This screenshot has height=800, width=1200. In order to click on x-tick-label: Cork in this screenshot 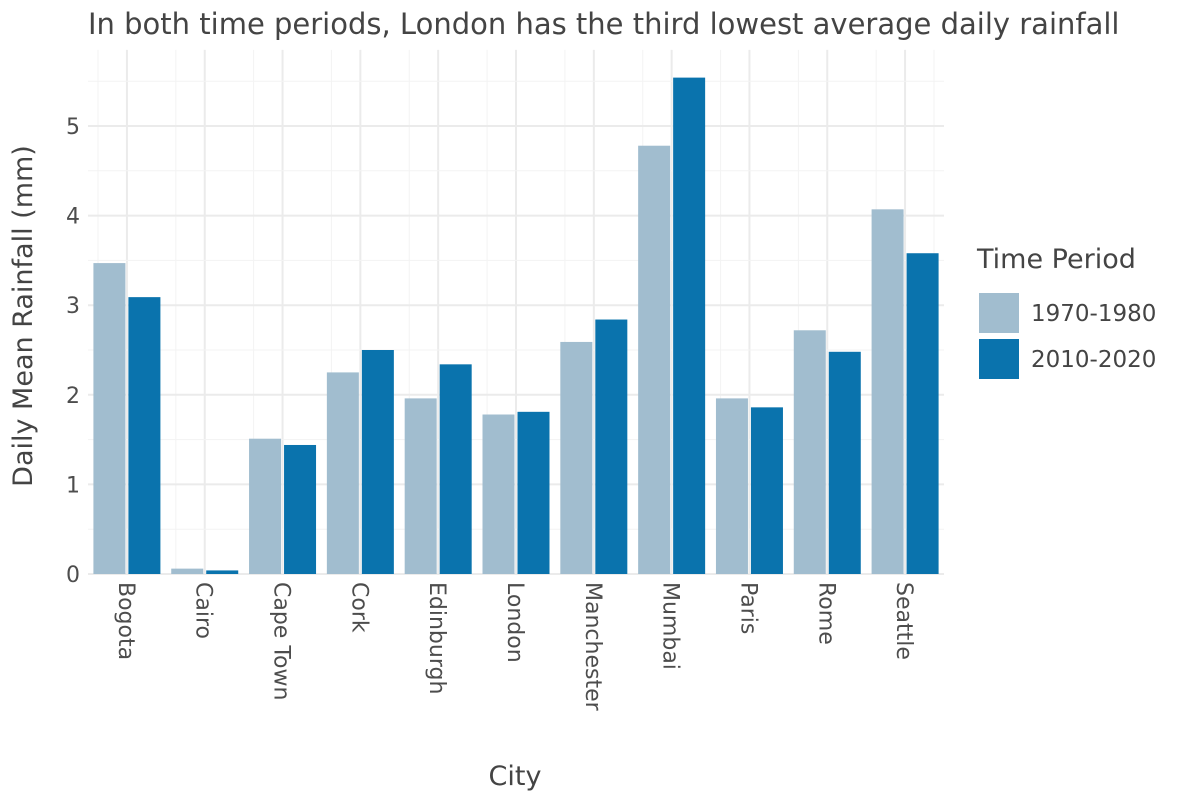, I will do `click(358, 607)`.